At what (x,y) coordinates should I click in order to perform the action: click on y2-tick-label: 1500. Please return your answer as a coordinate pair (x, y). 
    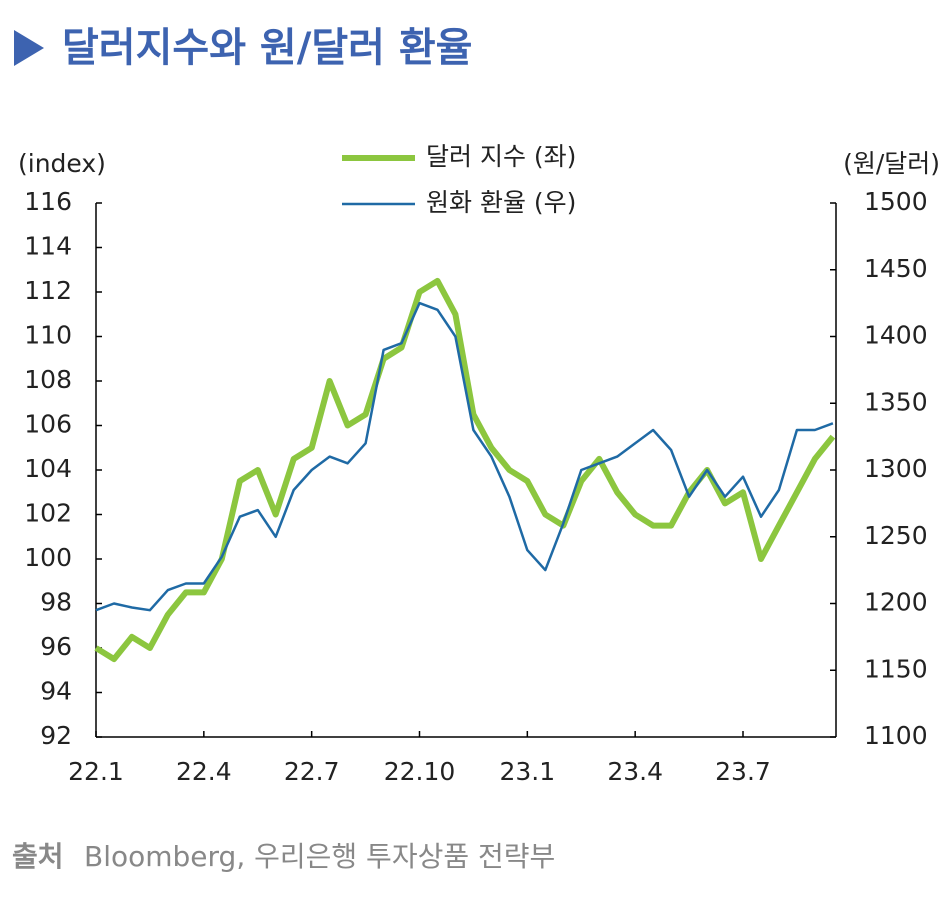
    Looking at the image, I should click on (896, 201).